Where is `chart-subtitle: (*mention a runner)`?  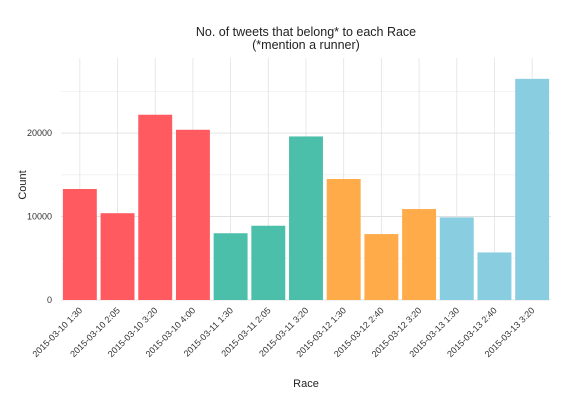 chart-subtitle: (*mention a runner) is located at coordinates (306, 45).